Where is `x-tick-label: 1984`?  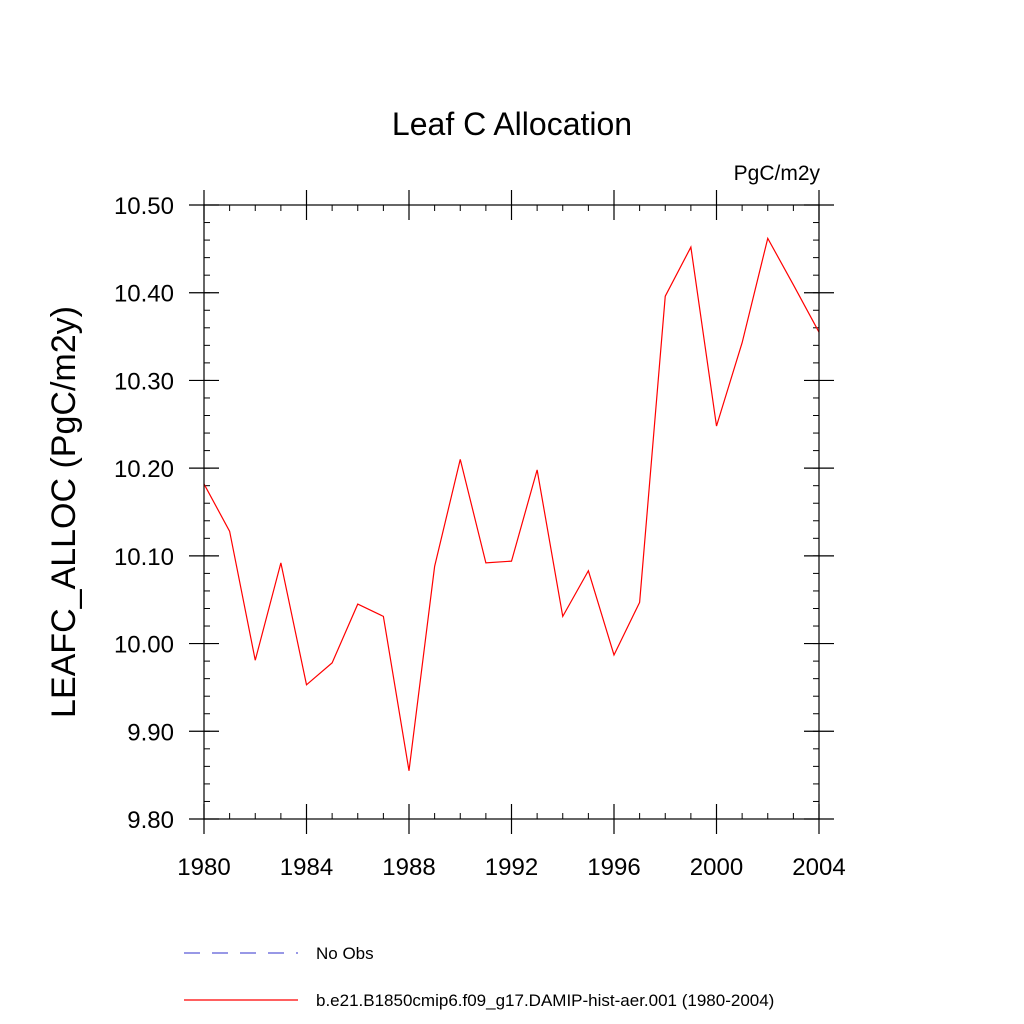 x-tick-label: 1984 is located at coordinates (306, 867).